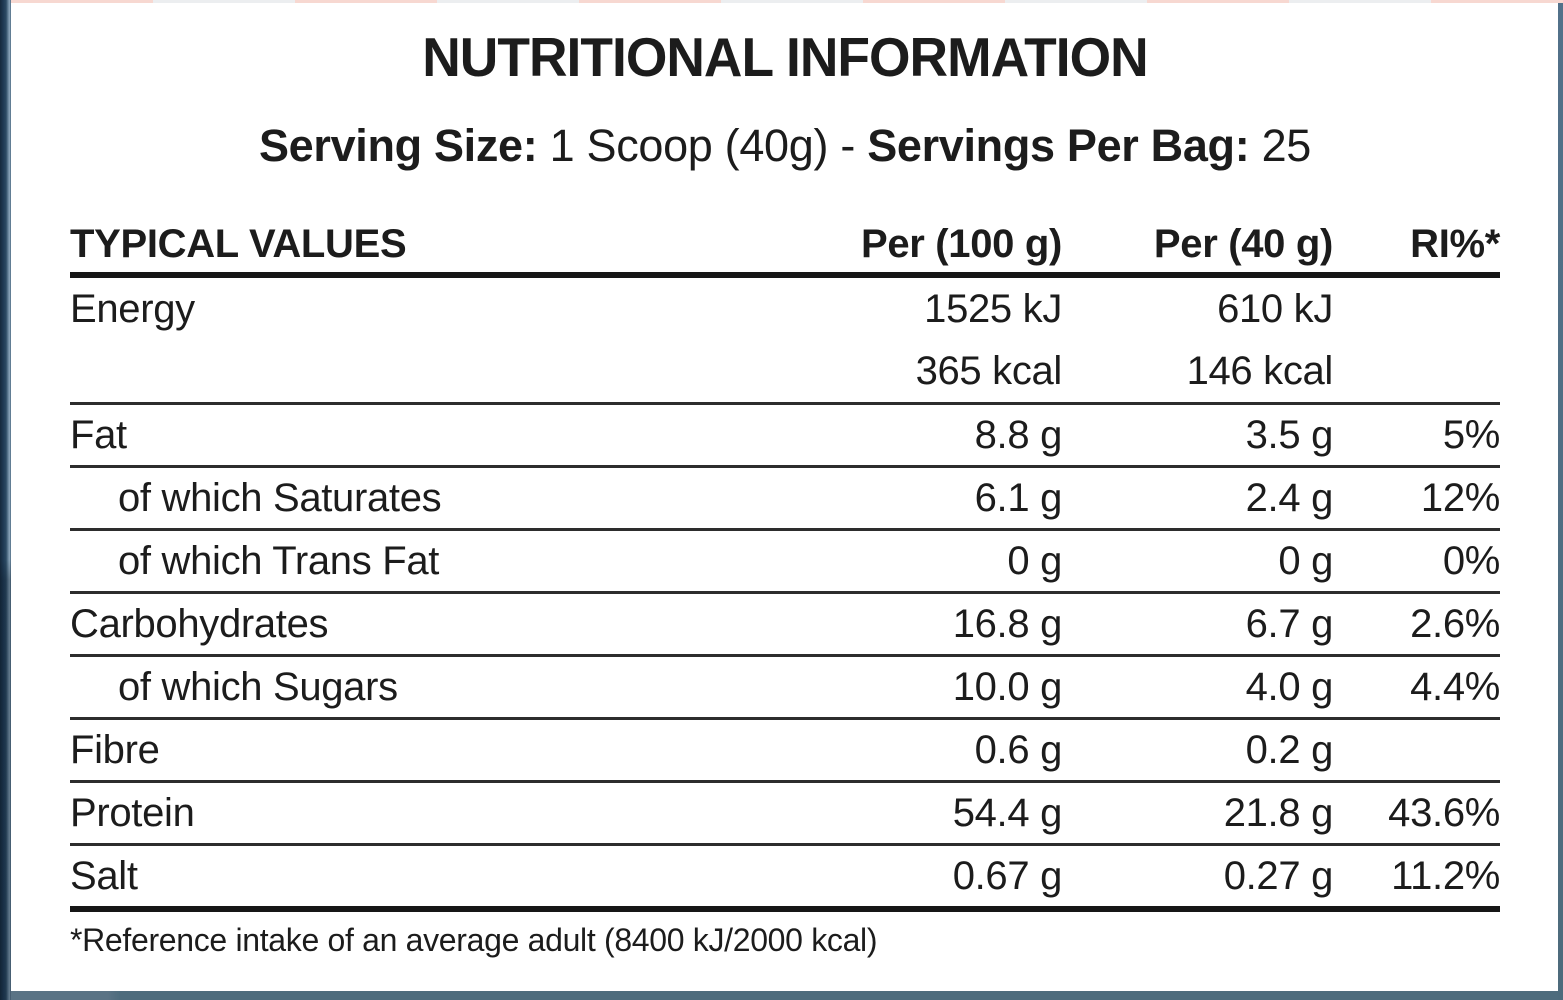 This screenshot has height=1000, width=1563. What do you see at coordinates (398, 145) in the screenshot?
I see `serving-size-label: Serving Size:` at bounding box center [398, 145].